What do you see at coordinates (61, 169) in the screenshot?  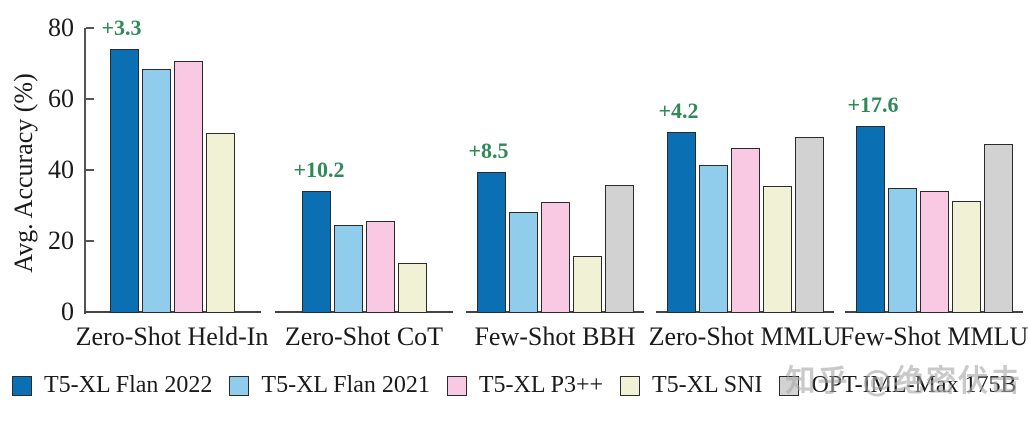 I see `y-tick-label: 40` at bounding box center [61, 169].